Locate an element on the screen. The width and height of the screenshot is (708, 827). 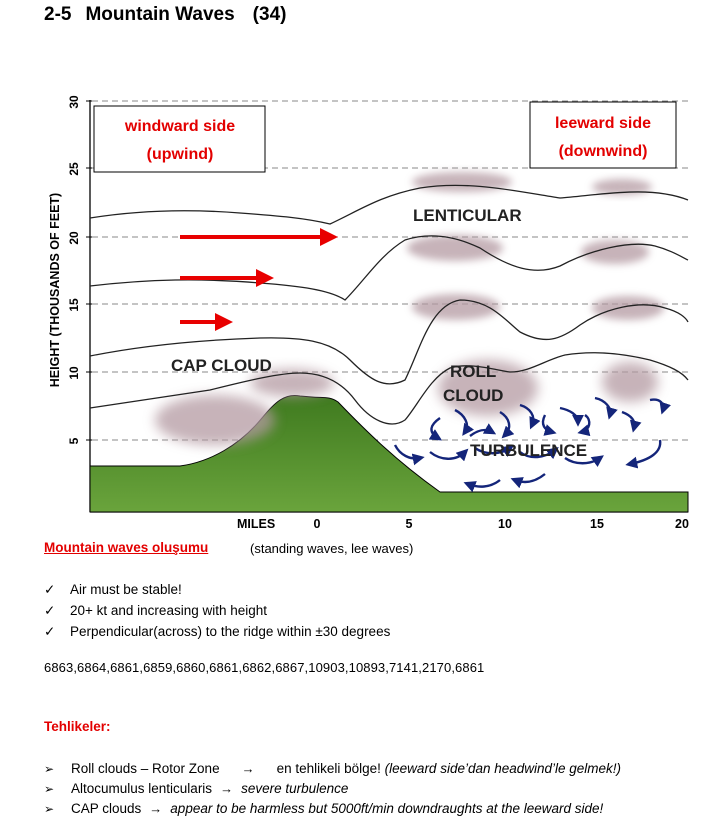
roll-cloud-label: ROLL is located at coordinates (473, 371).